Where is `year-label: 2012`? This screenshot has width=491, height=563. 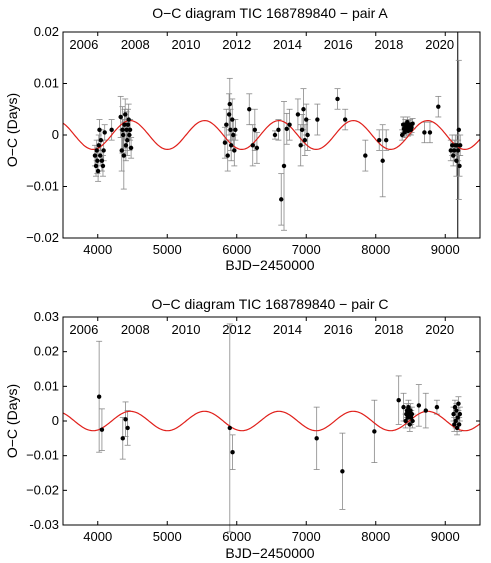
year-label: 2012 is located at coordinates (236, 329).